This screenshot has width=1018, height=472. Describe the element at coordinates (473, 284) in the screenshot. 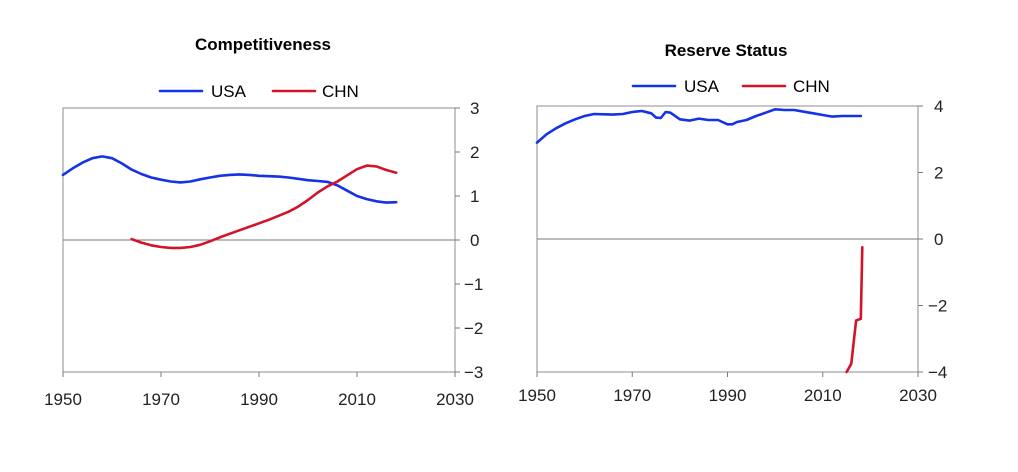

I see `y-tick-label: −1` at that location.